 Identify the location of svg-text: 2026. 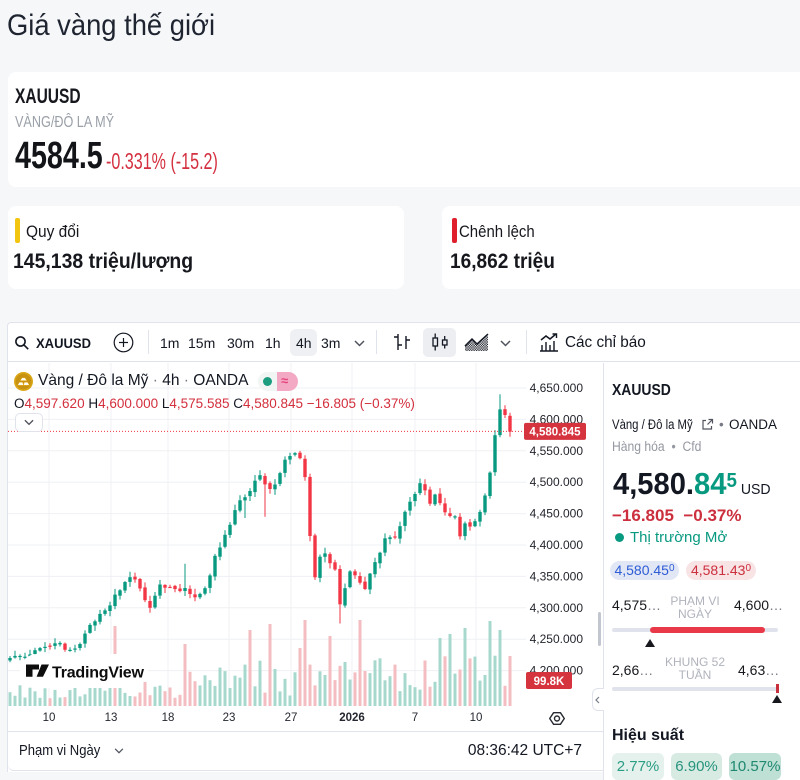
(352, 718).